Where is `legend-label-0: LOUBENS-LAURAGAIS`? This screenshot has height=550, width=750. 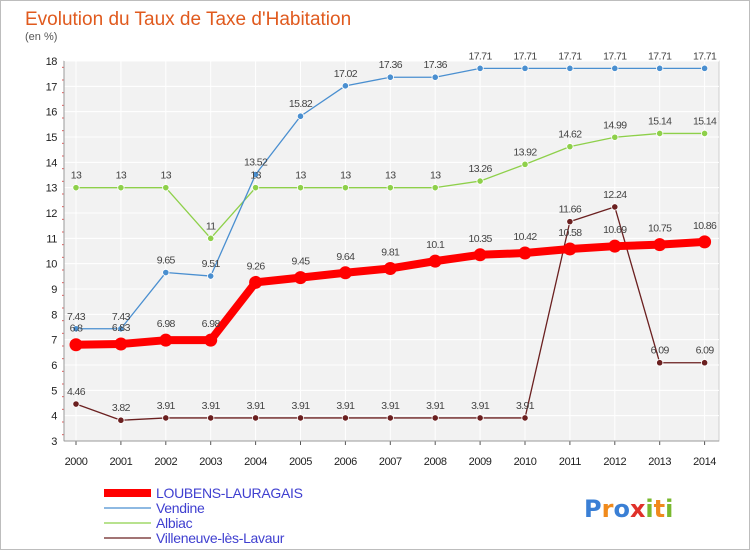 legend-label-0: LOUBENS-LAURAGAIS is located at coordinates (229, 493).